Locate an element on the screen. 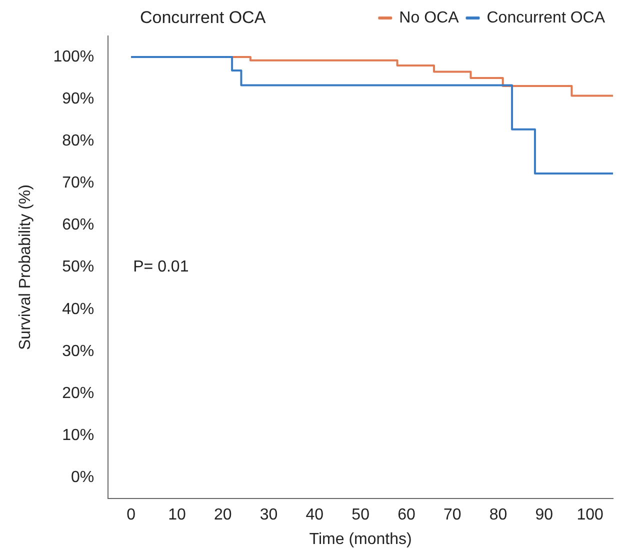 The image size is (625, 555). x-tick-label: 0 is located at coordinates (131, 515).